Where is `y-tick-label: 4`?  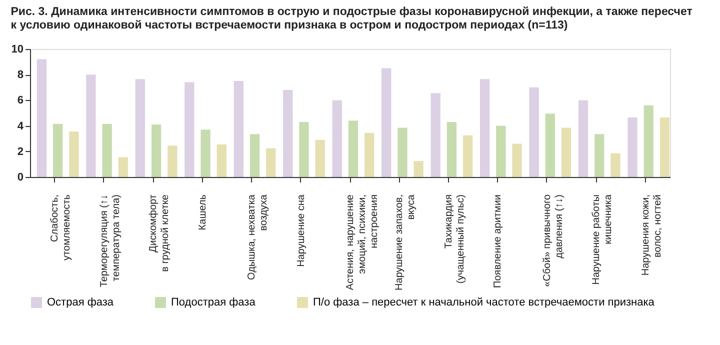
y-tick-label: 4 is located at coordinates (20, 126).